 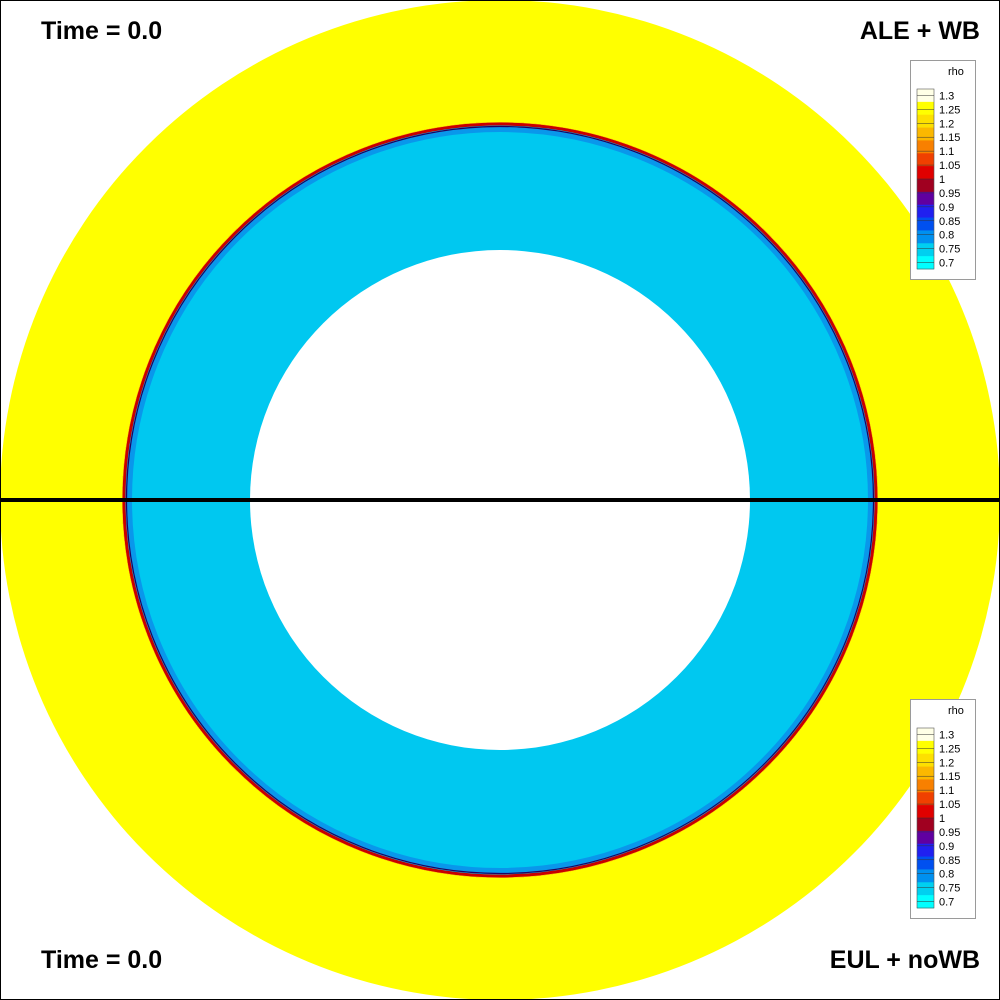 What do you see at coordinates (919, 31) in the screenshot?
I see `top-method-label: ALE + WB` at bounding box center [919, 31].